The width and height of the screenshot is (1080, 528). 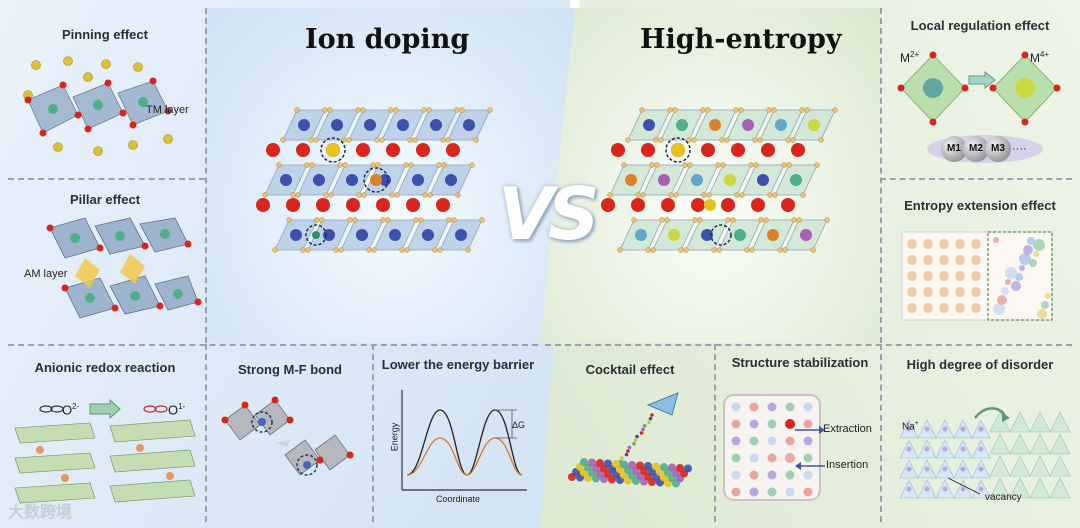 What do you see at coordinates (980, 25) in the screenshot?
I see `local-regulation-title: Local regulation effect` at bounding box center [980, 25].